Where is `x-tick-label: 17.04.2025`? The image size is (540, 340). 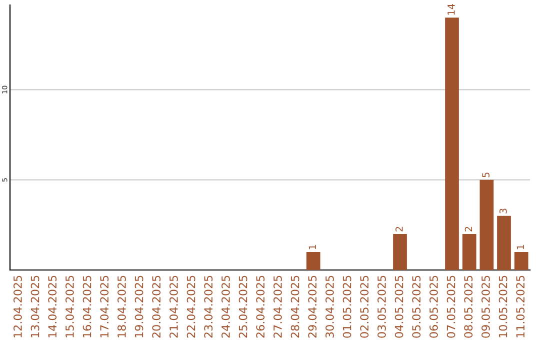 x-tick-label: 17.04.2025 is located at coordinates (104, 307).